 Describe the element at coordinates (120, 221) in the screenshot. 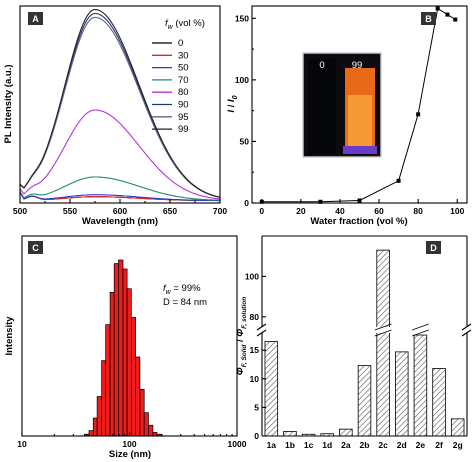

I see `panel-a-xlabel: Wavelength (nm)` at that location.